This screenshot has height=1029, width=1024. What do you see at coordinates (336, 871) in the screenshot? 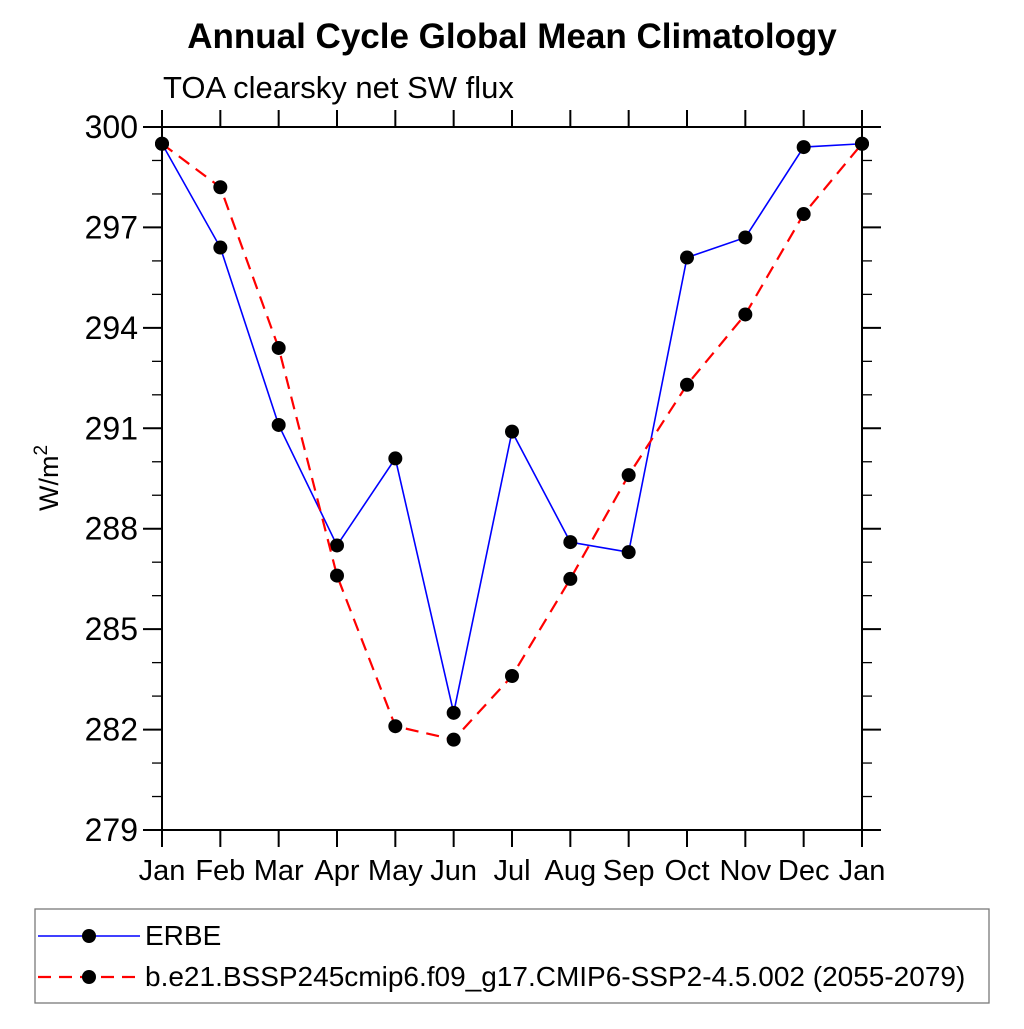
I see `x-tick-label: Apr` at bounding box center [336, 871].